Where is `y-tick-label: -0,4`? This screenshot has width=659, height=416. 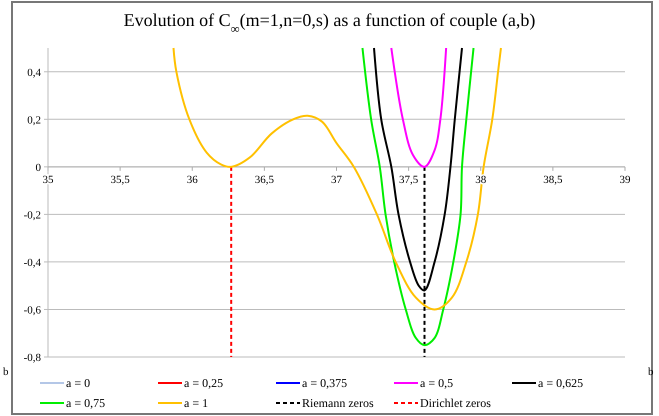 y-tick-label: -0,4 is located at coordinates (33, 262).